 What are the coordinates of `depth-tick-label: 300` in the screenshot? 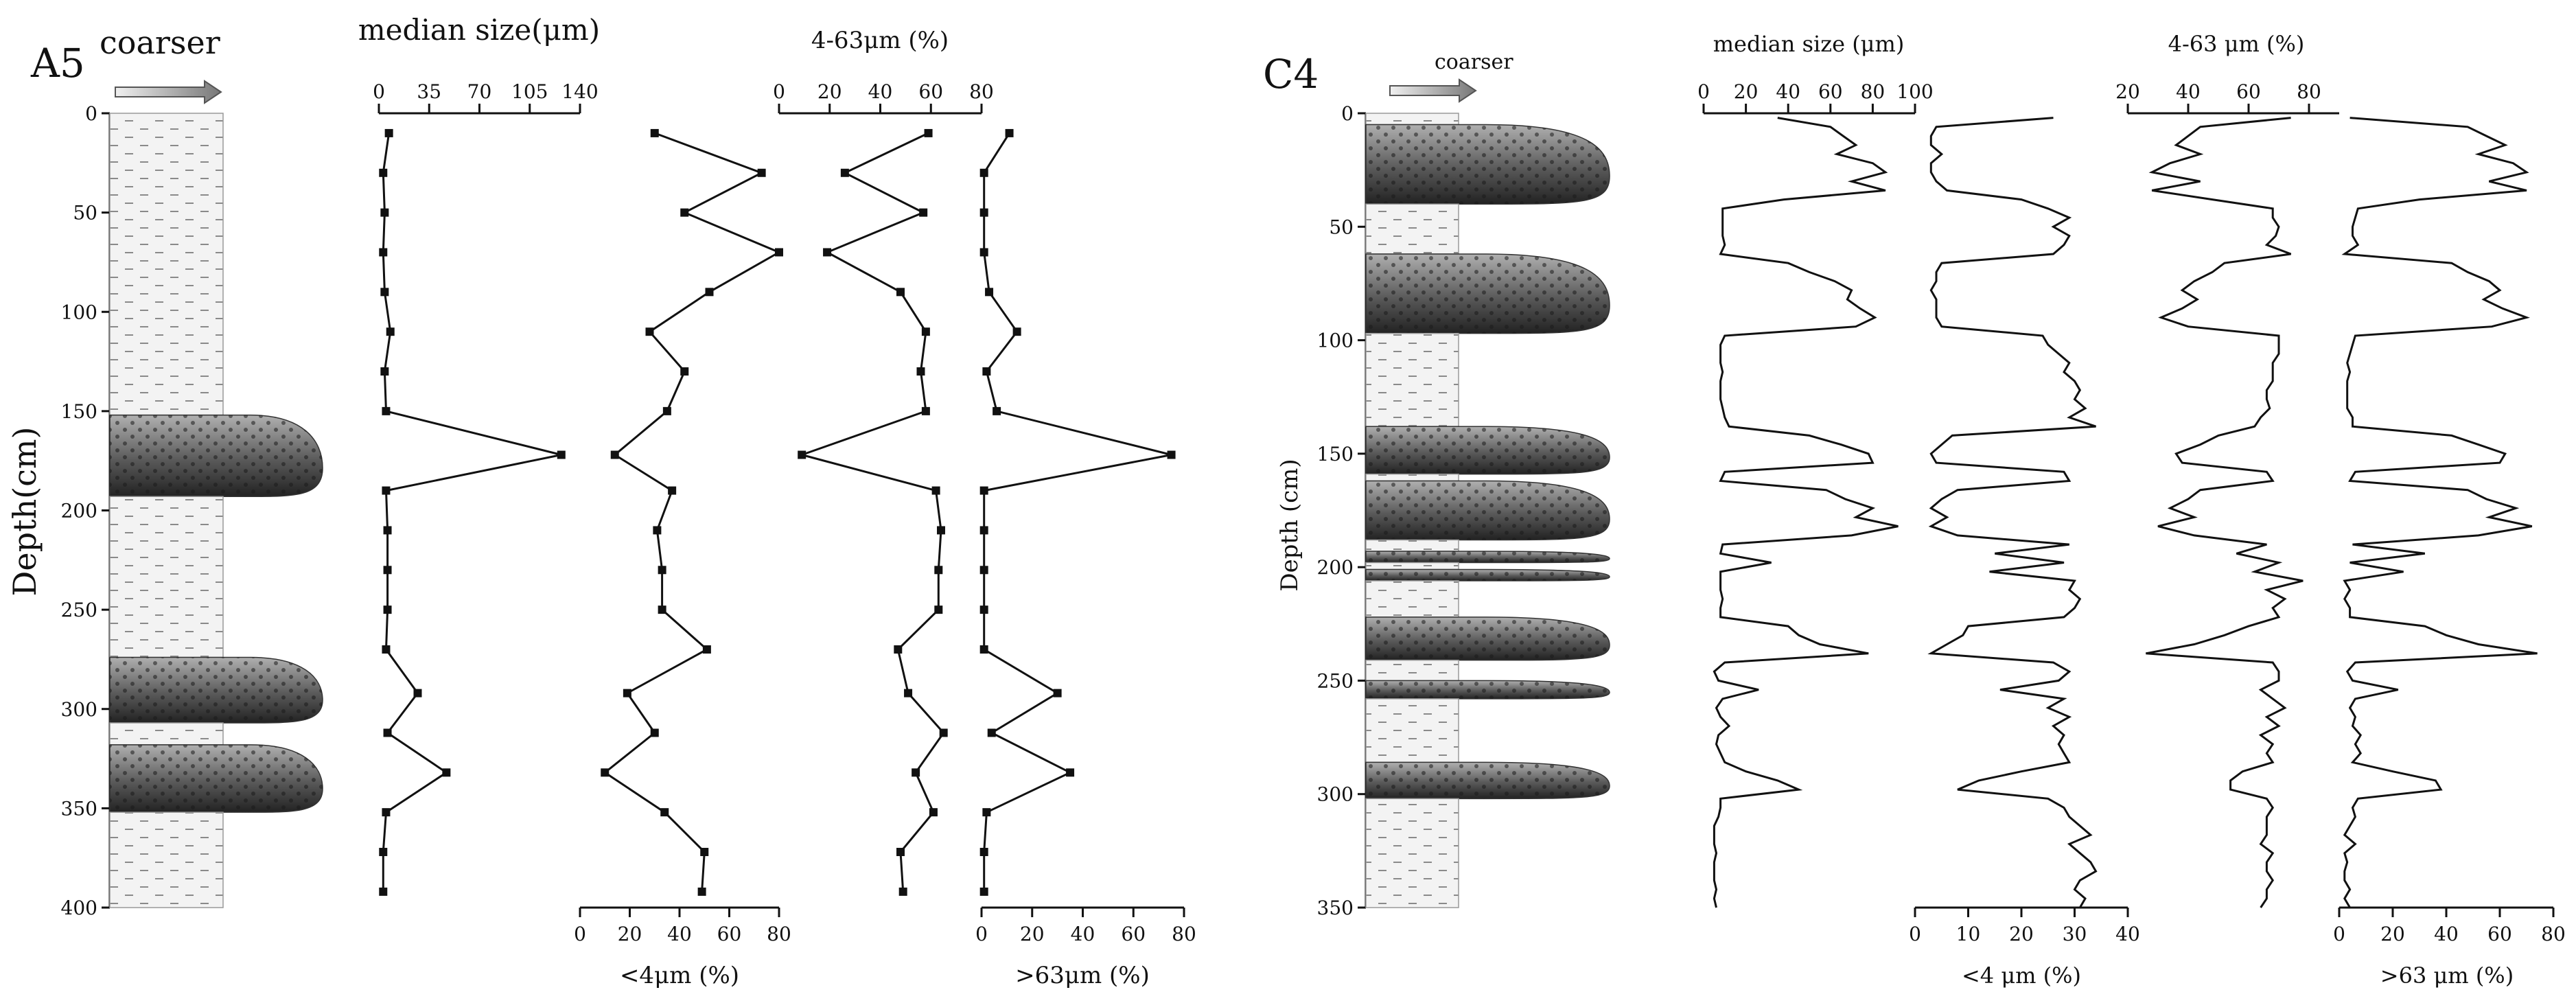 It's located at (1335, 795).